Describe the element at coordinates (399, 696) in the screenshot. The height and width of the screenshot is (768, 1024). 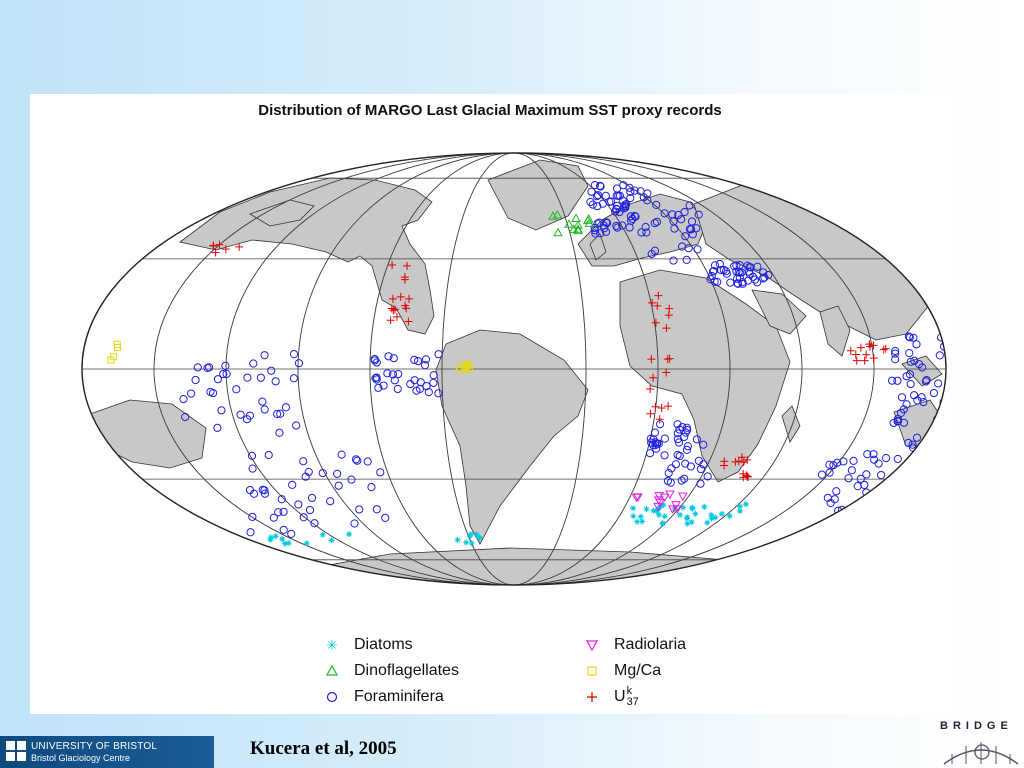
I see `legend-label: Foraminifera` at that location.